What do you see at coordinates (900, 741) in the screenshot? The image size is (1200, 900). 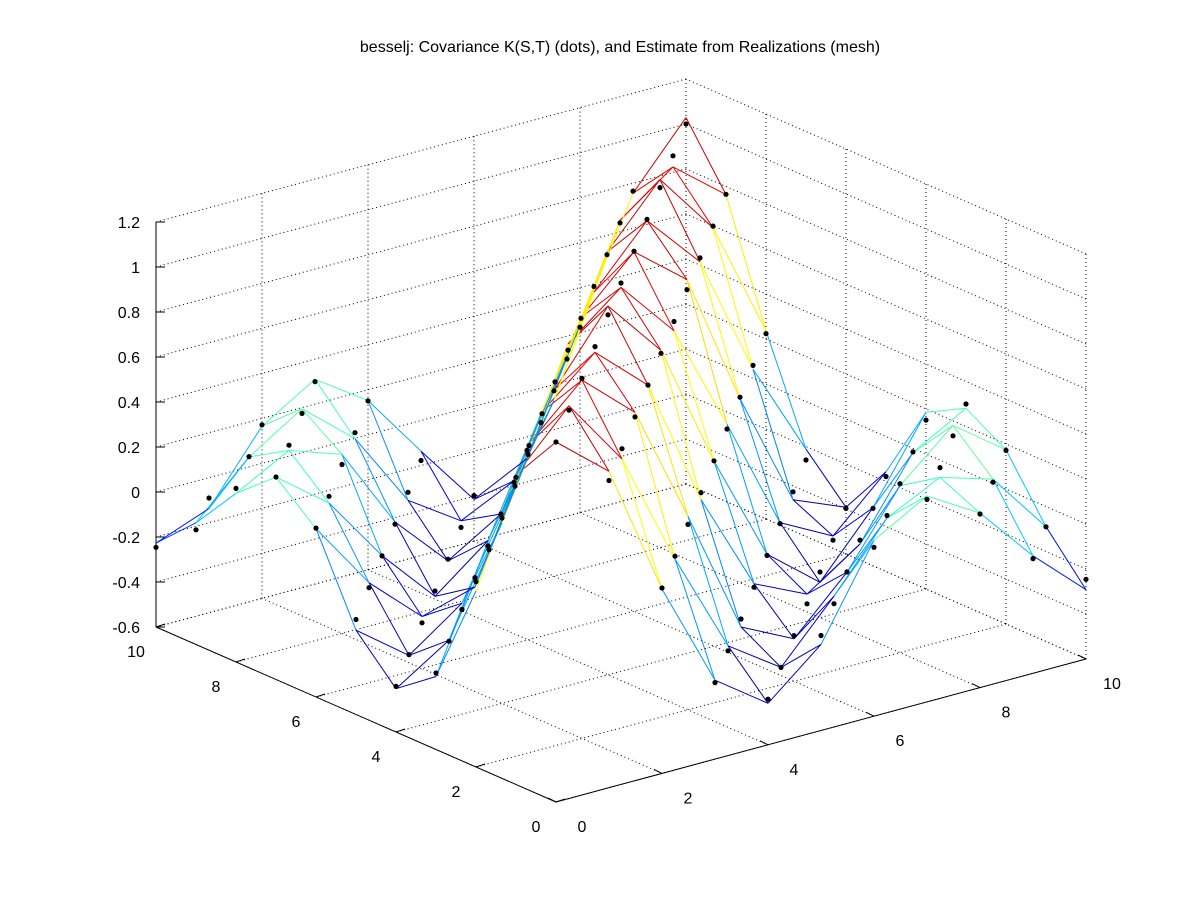 I see `x-tick-label: 6` at bounding box center [900, 741].